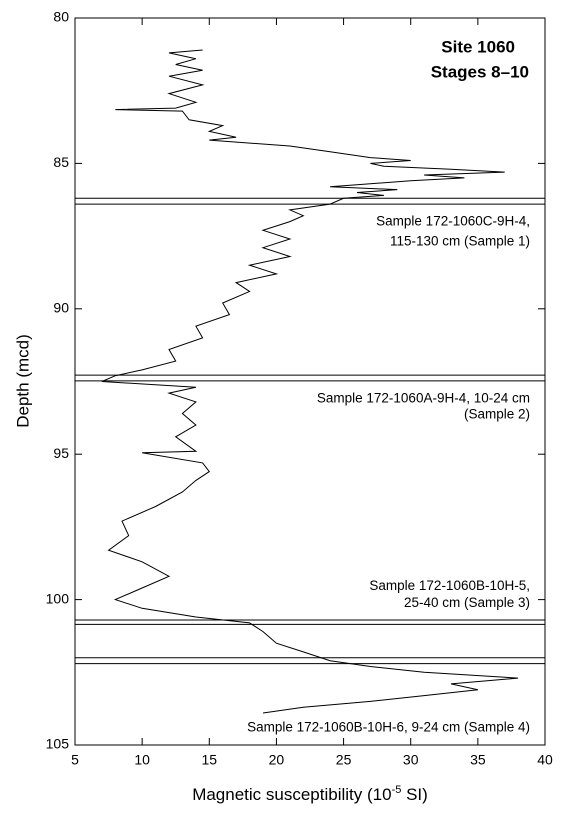  Describe the element at coordinates (58, 598) in the screenshot. I see `y-tick-label: 100` at that location.